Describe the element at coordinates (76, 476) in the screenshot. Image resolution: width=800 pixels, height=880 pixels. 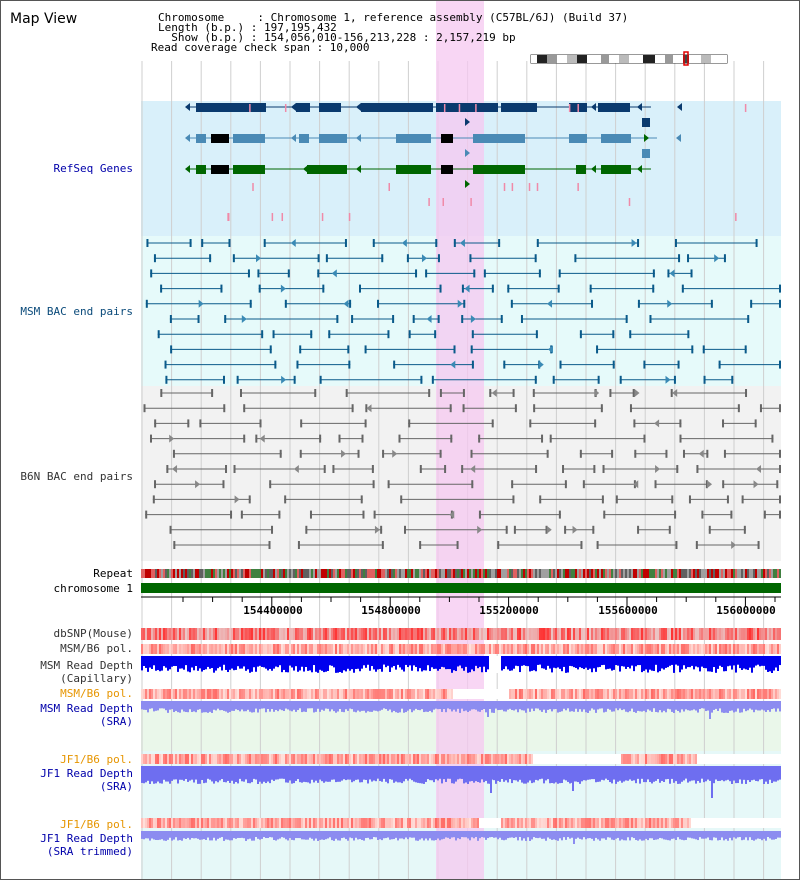
I see `track-label-b6n-bac: B6N BAC end pairs` at that location.